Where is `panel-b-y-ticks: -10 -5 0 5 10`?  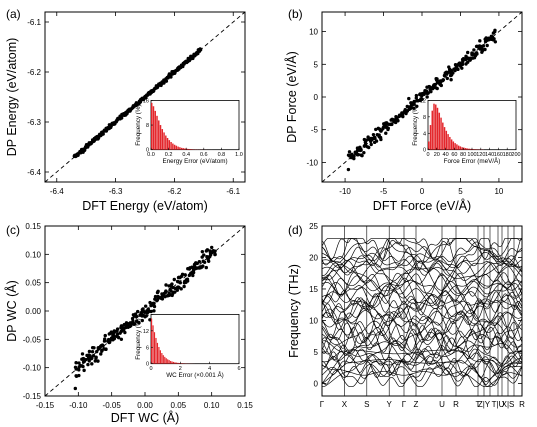 panel-b-y-ticks: -10 -5 0 5 10 is located at coordinates (414, 97).